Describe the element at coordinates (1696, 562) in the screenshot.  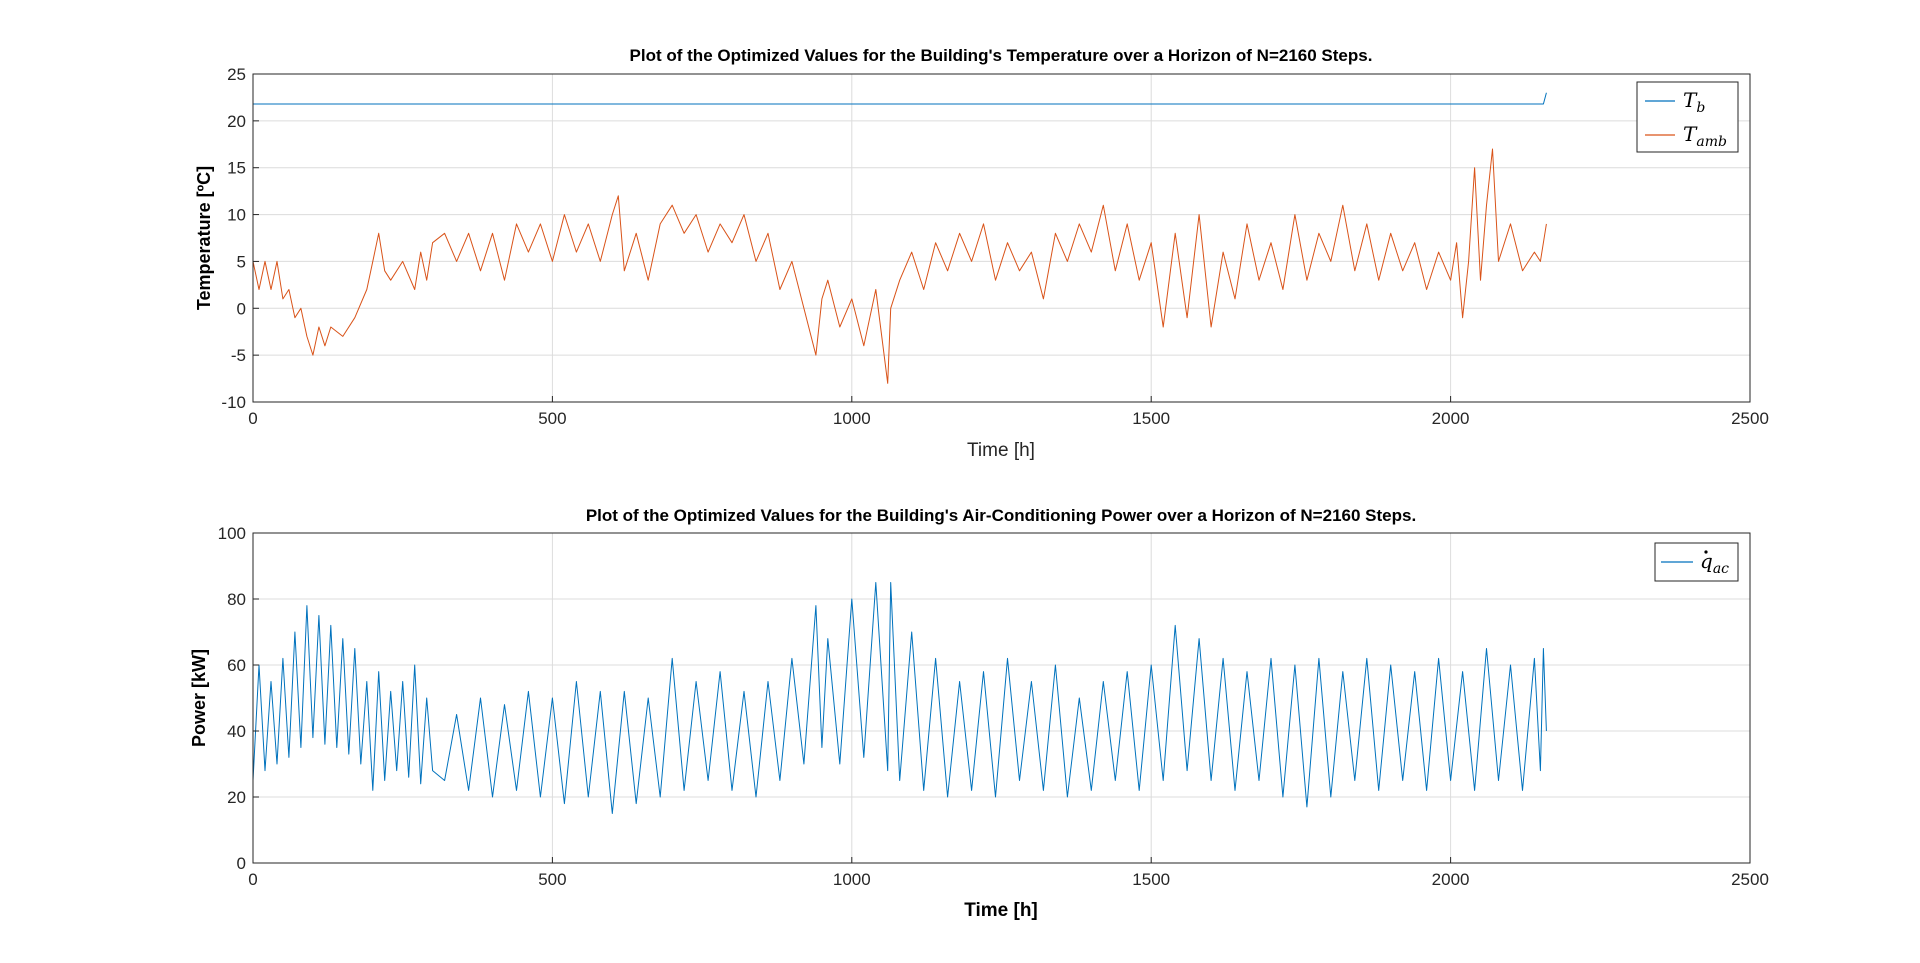
I see `power-legend: qac` at that location.